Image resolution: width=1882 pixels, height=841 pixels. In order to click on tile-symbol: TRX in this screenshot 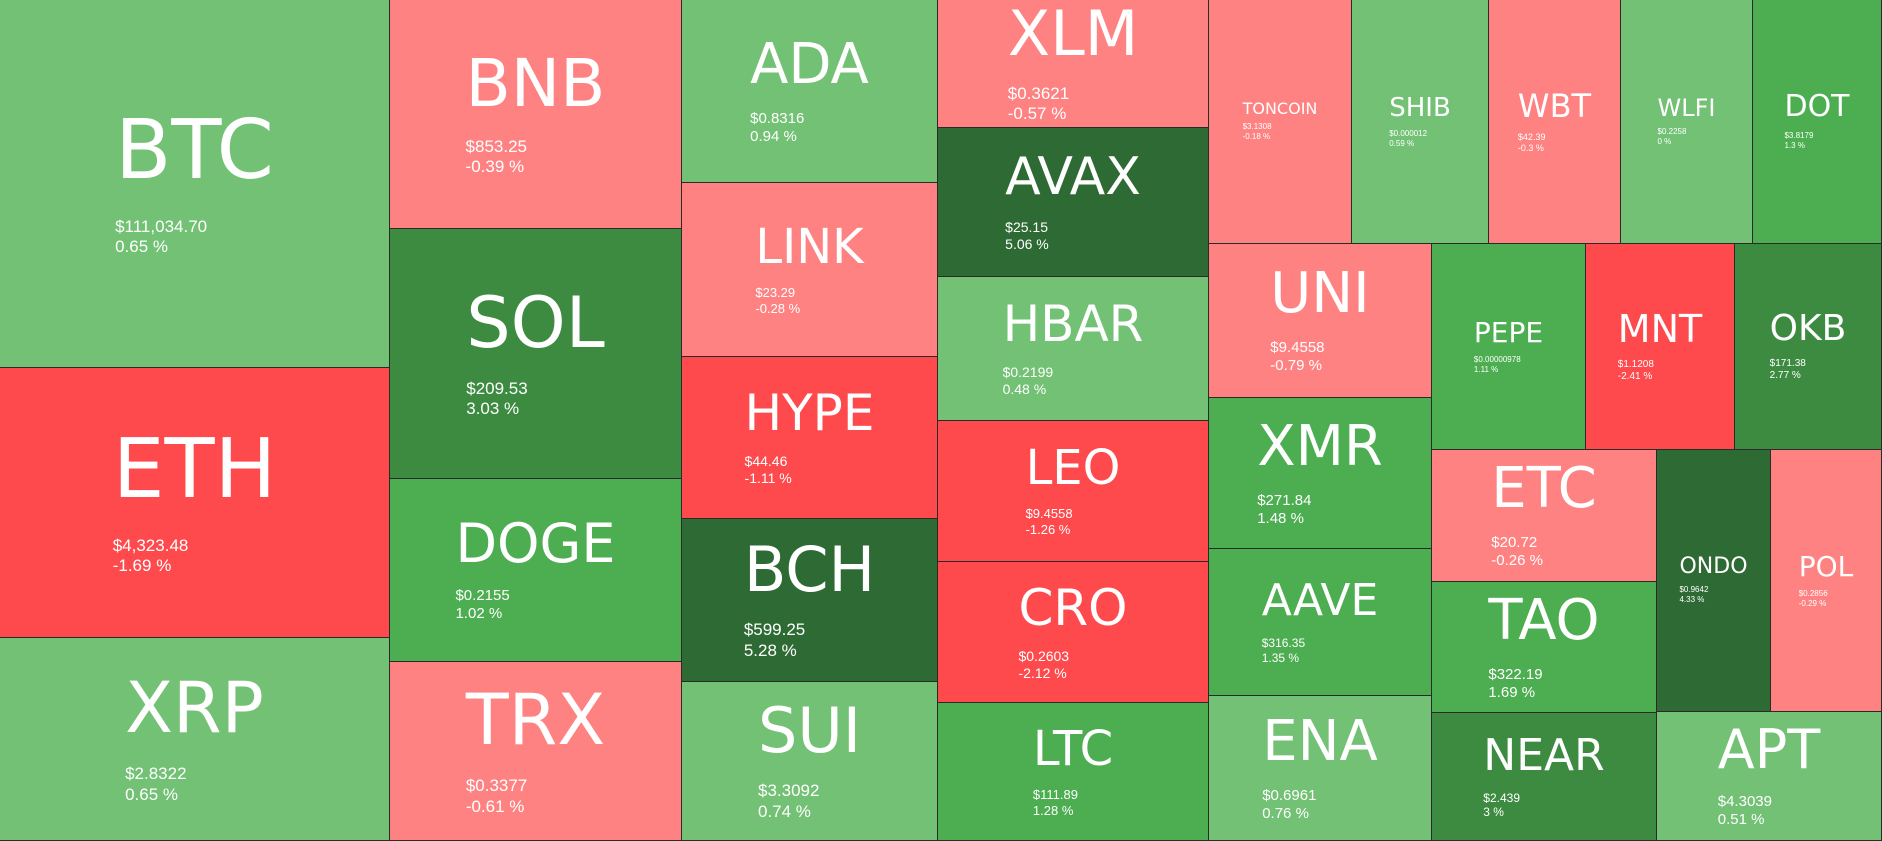, I will do `click(535, 720)`.